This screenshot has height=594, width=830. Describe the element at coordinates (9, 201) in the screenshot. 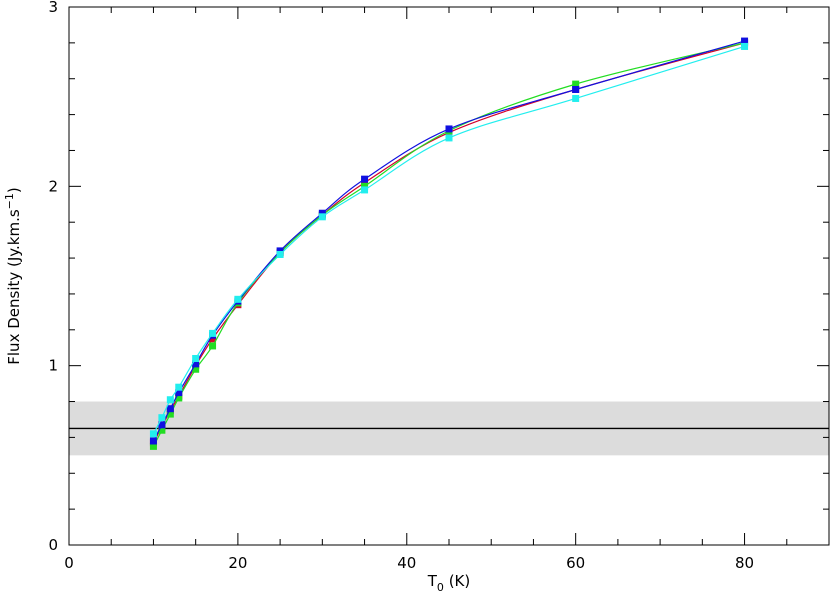

I see `y-axis-title-superscript: −1` at that location.